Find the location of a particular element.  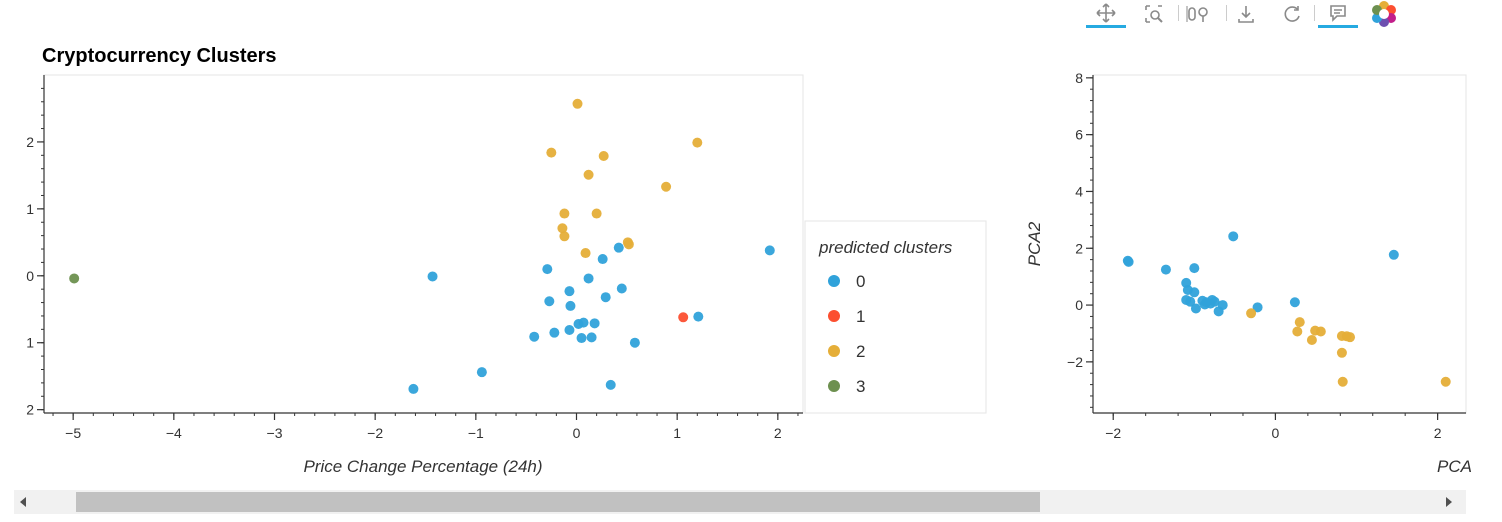

y-tick: 0 is located at coordinates (35, 276).